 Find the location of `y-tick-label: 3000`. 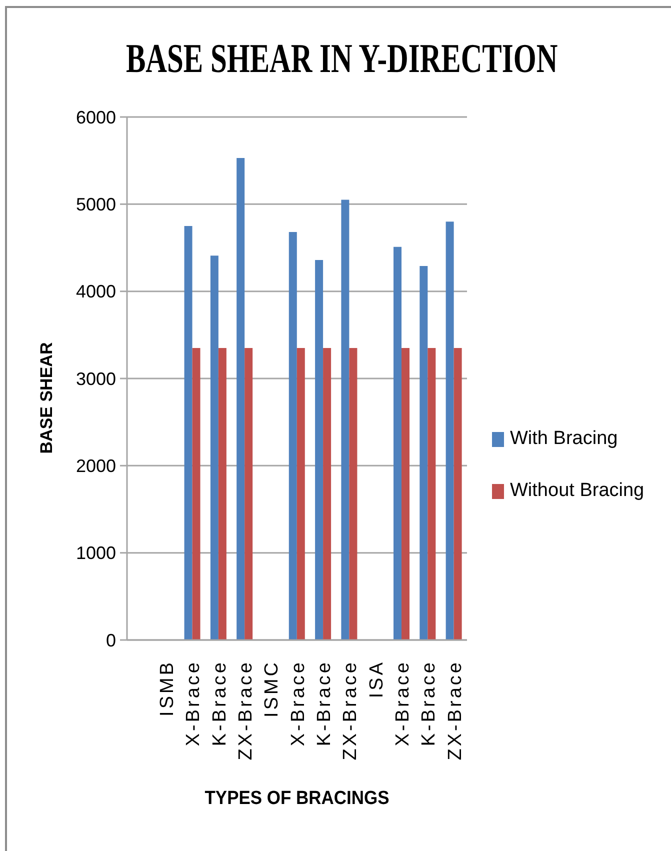

y-tick-label: 3000 is located at coordinates (96, 378).